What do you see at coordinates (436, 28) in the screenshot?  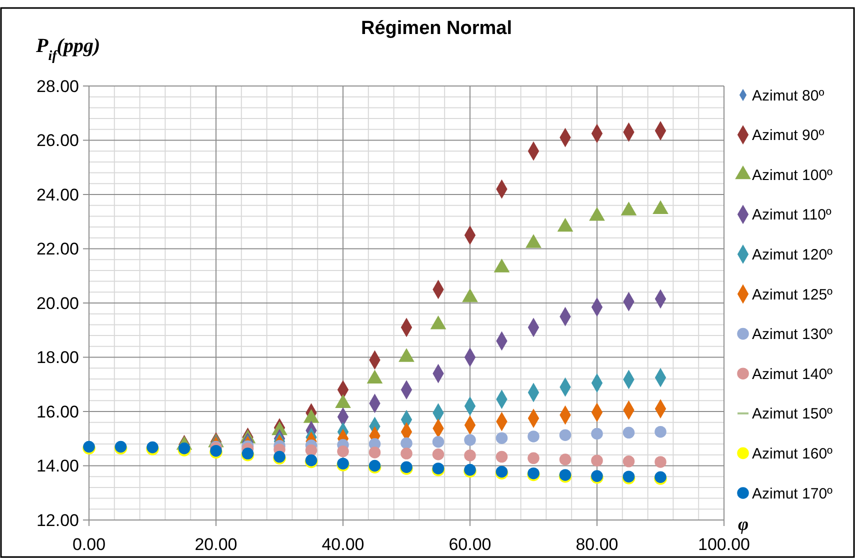 I see `chart-title: Régimen Normal` at bounding box center [436, 28].